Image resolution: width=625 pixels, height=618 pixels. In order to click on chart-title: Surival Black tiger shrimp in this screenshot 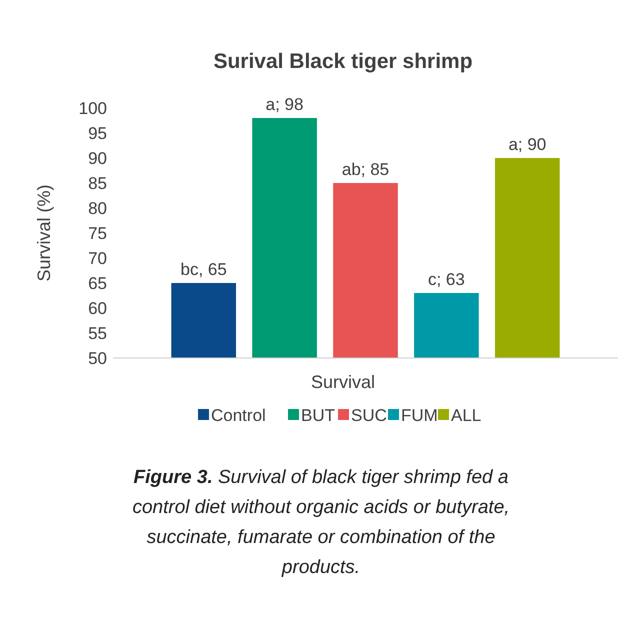, I will do `click(343, 61)`.